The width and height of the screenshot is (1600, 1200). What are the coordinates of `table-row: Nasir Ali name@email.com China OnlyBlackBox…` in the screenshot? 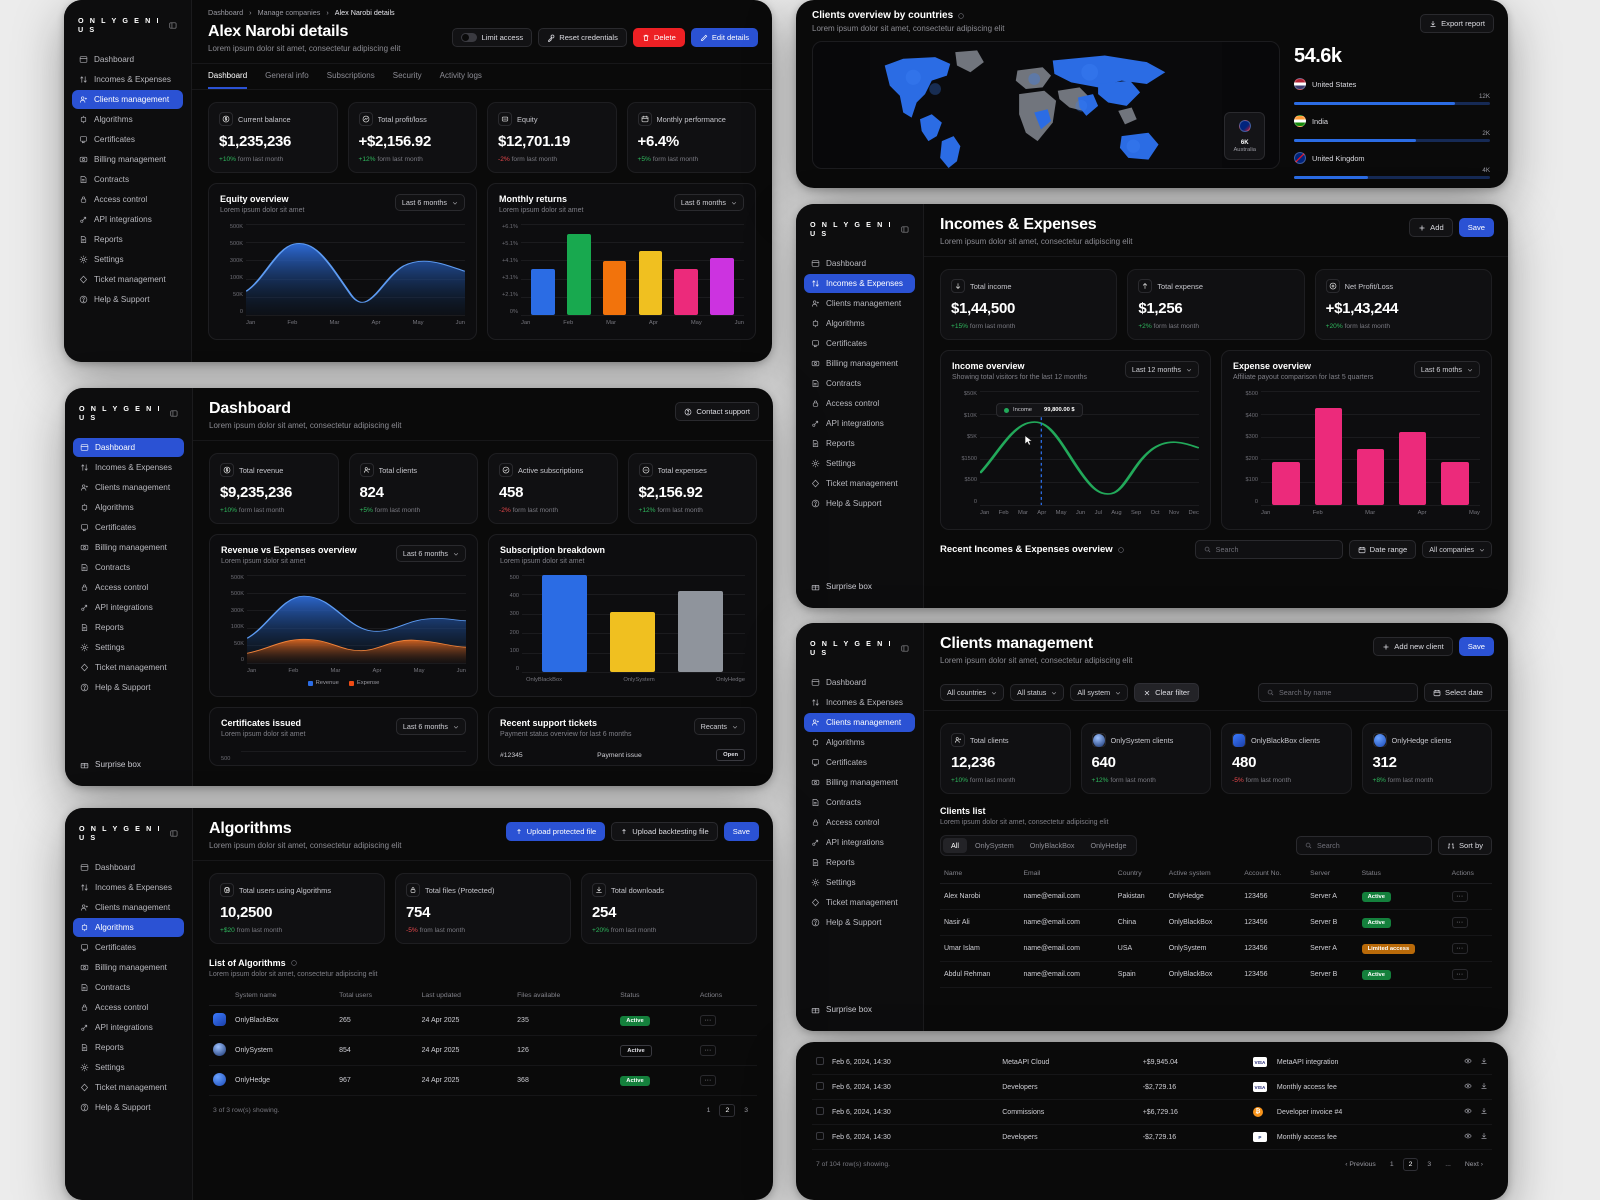 It's located at (1216, 922).